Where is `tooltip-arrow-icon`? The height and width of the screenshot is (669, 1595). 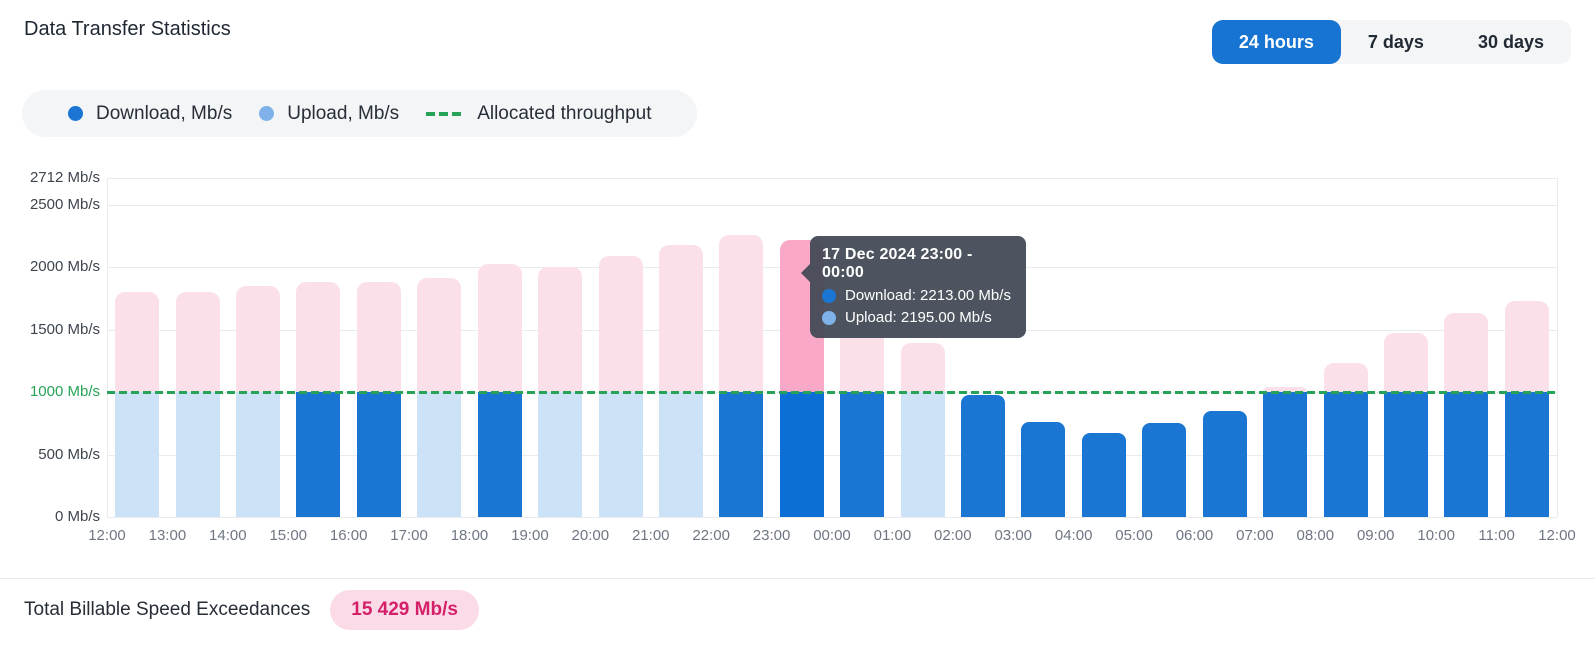 tooltip-arrow-icon is located at coordinates (805, 273).